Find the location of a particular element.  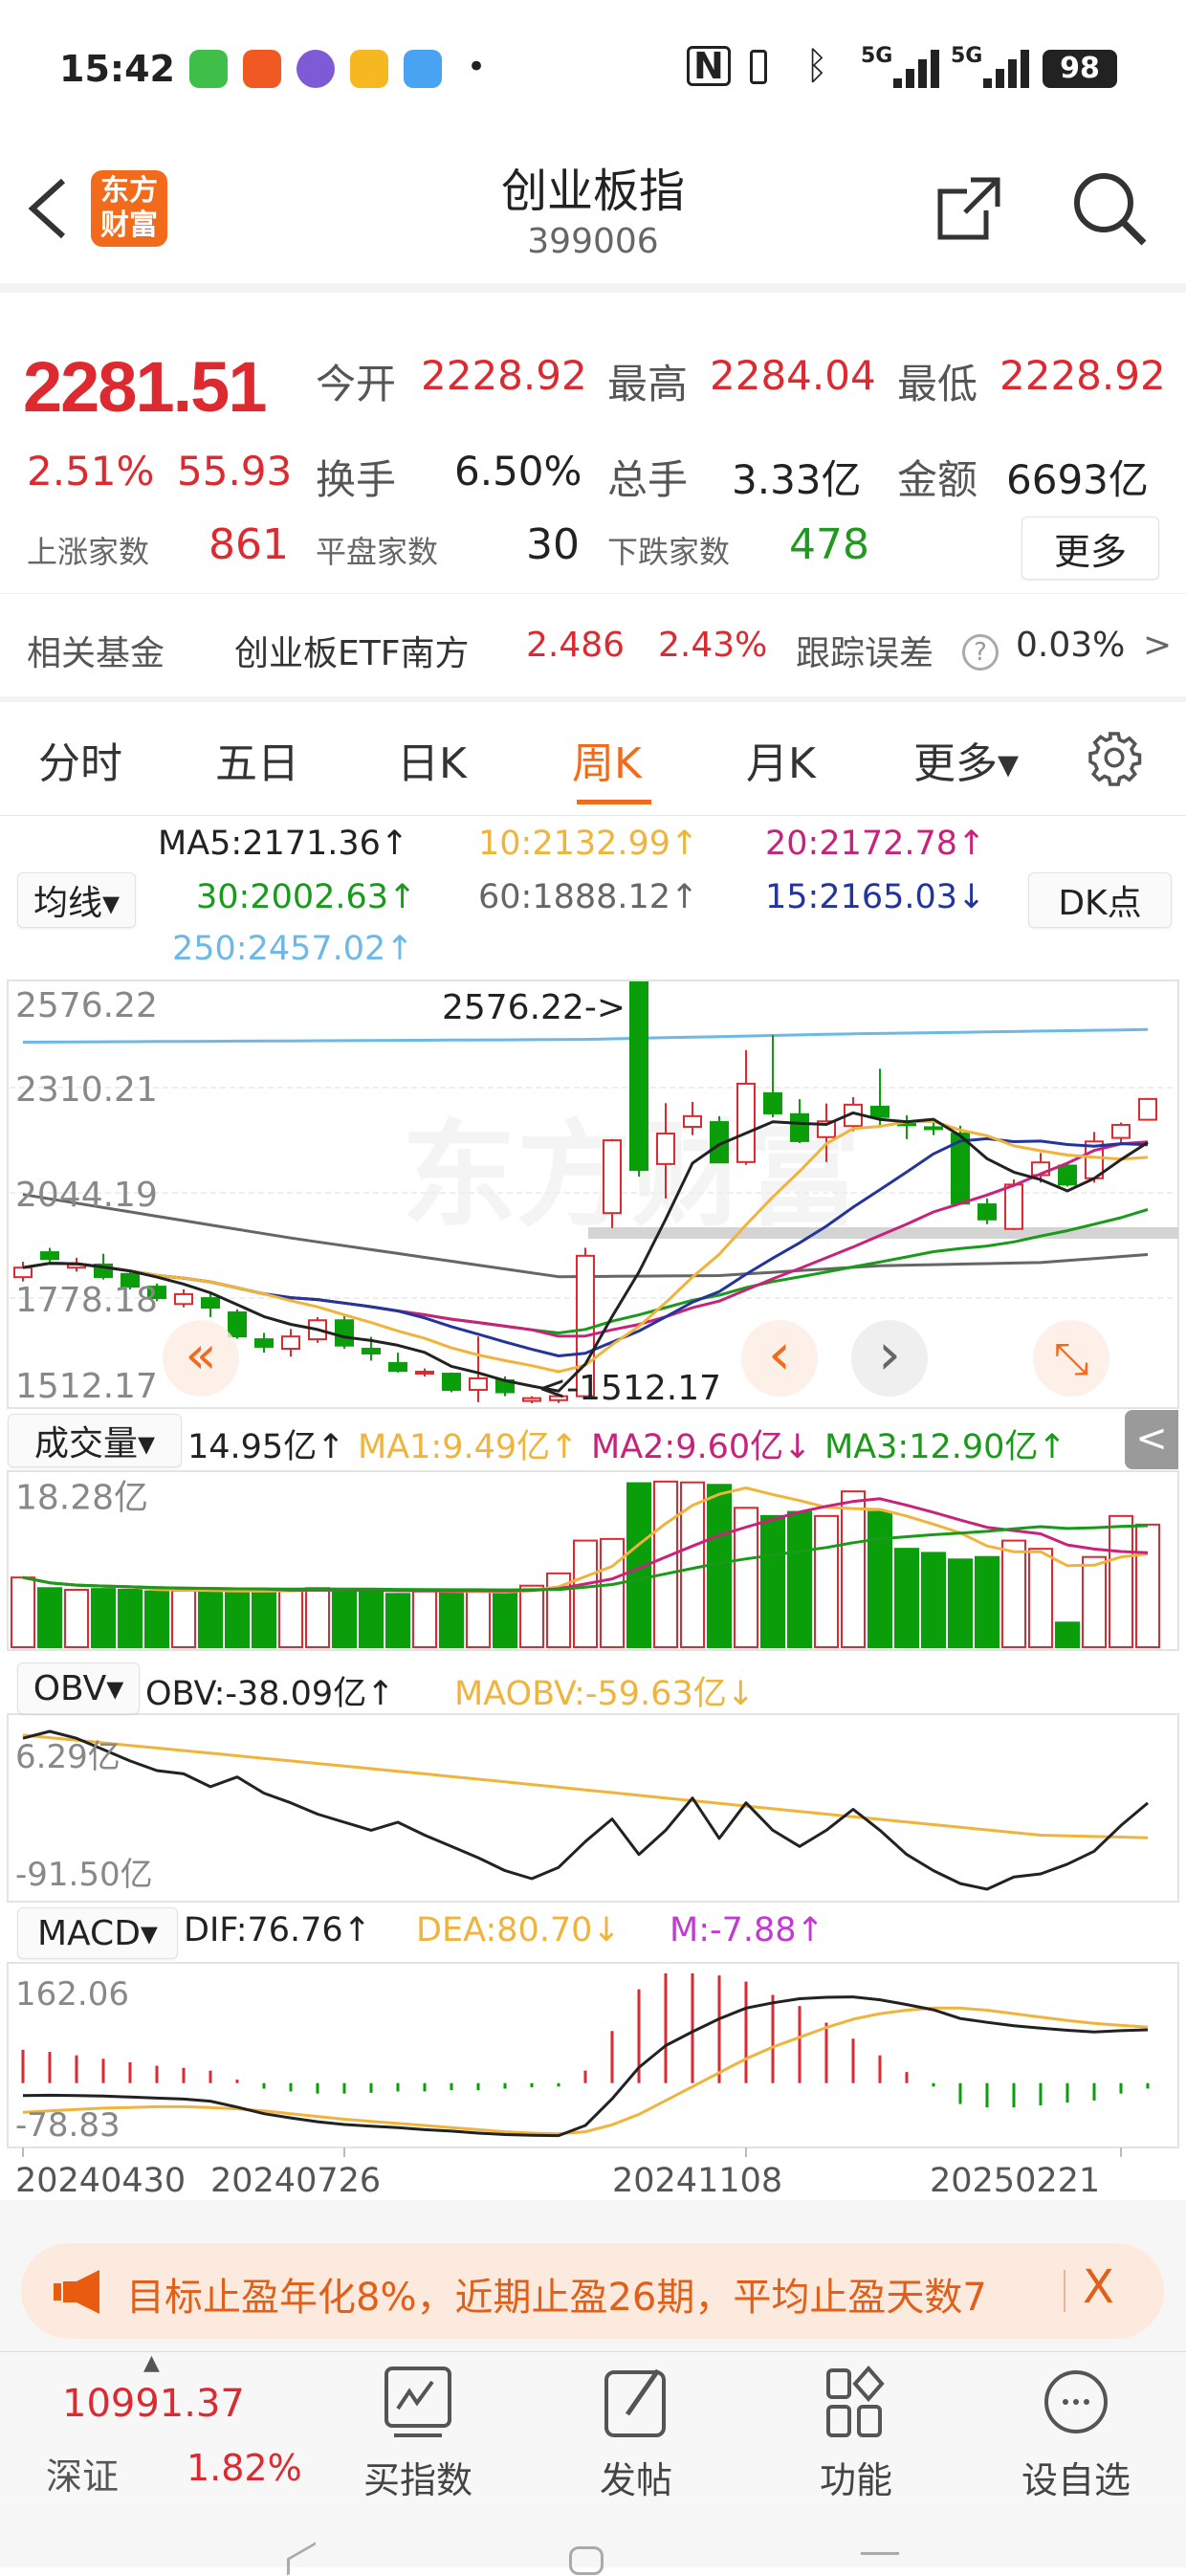

collapse-panel-button: < is located at coordinates (1151, 1439).